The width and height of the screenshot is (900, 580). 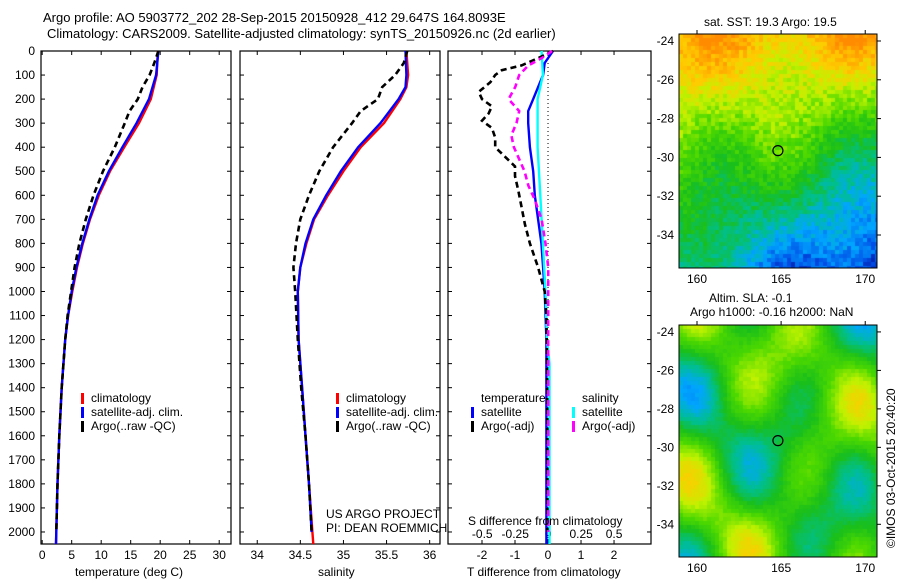 I want to click on sst-map, so click(x=778, y=151).